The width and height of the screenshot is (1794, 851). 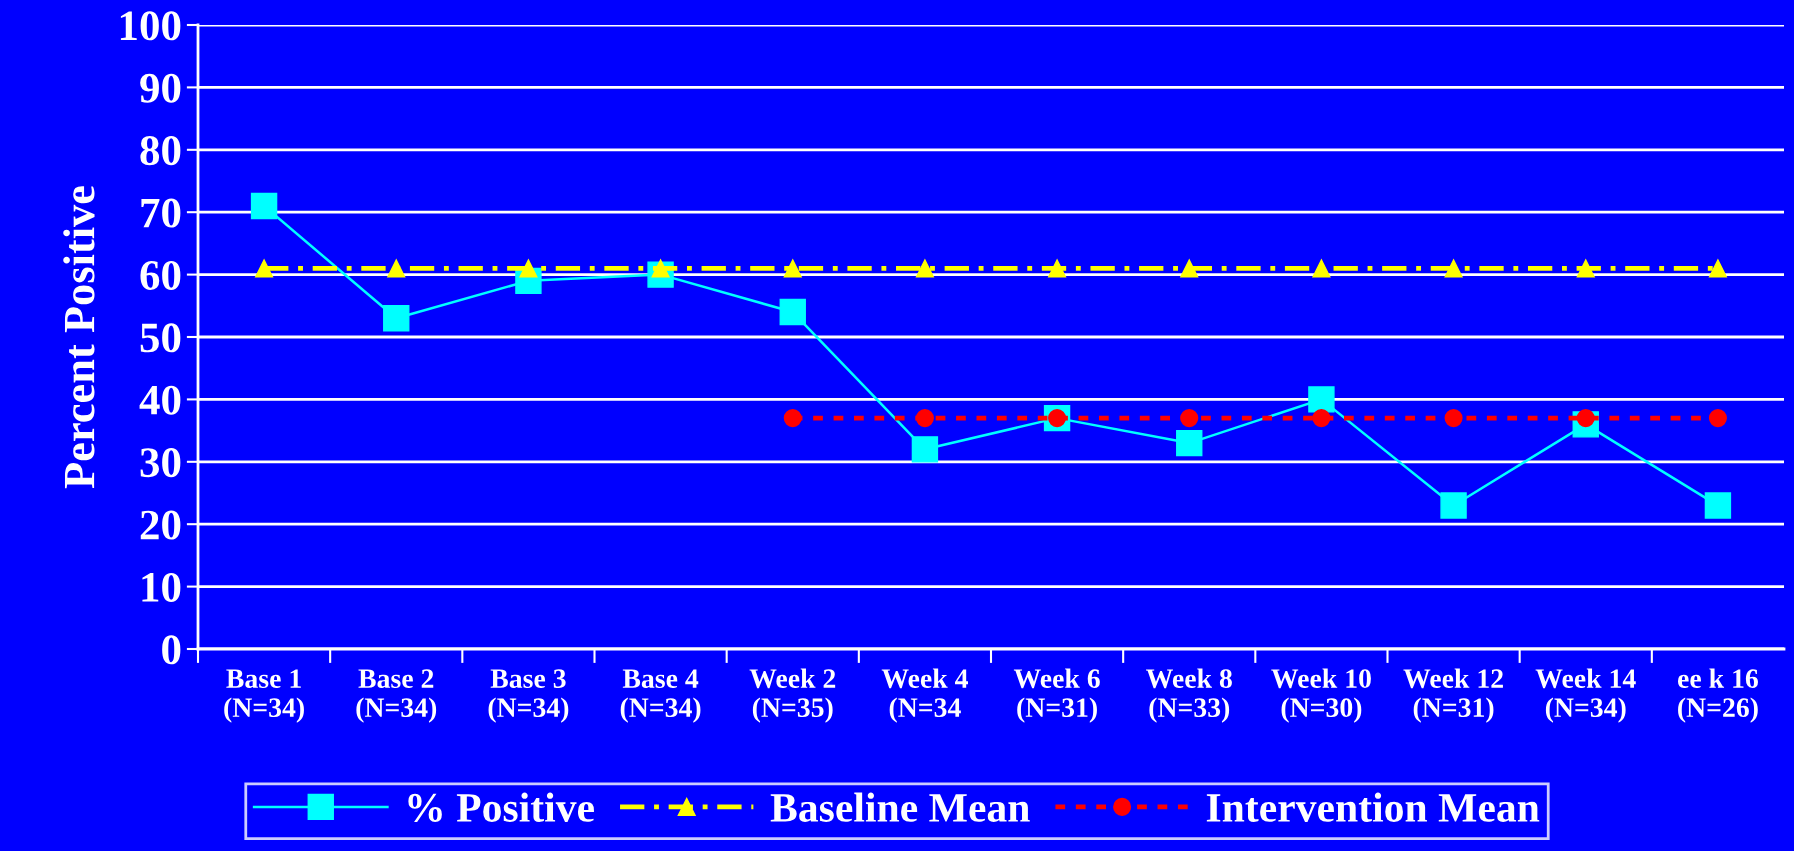 What do you see at coordinates (171, 650) in the screenshot?
I see `y-tick-label: 0` at bounding box center [171, 650].